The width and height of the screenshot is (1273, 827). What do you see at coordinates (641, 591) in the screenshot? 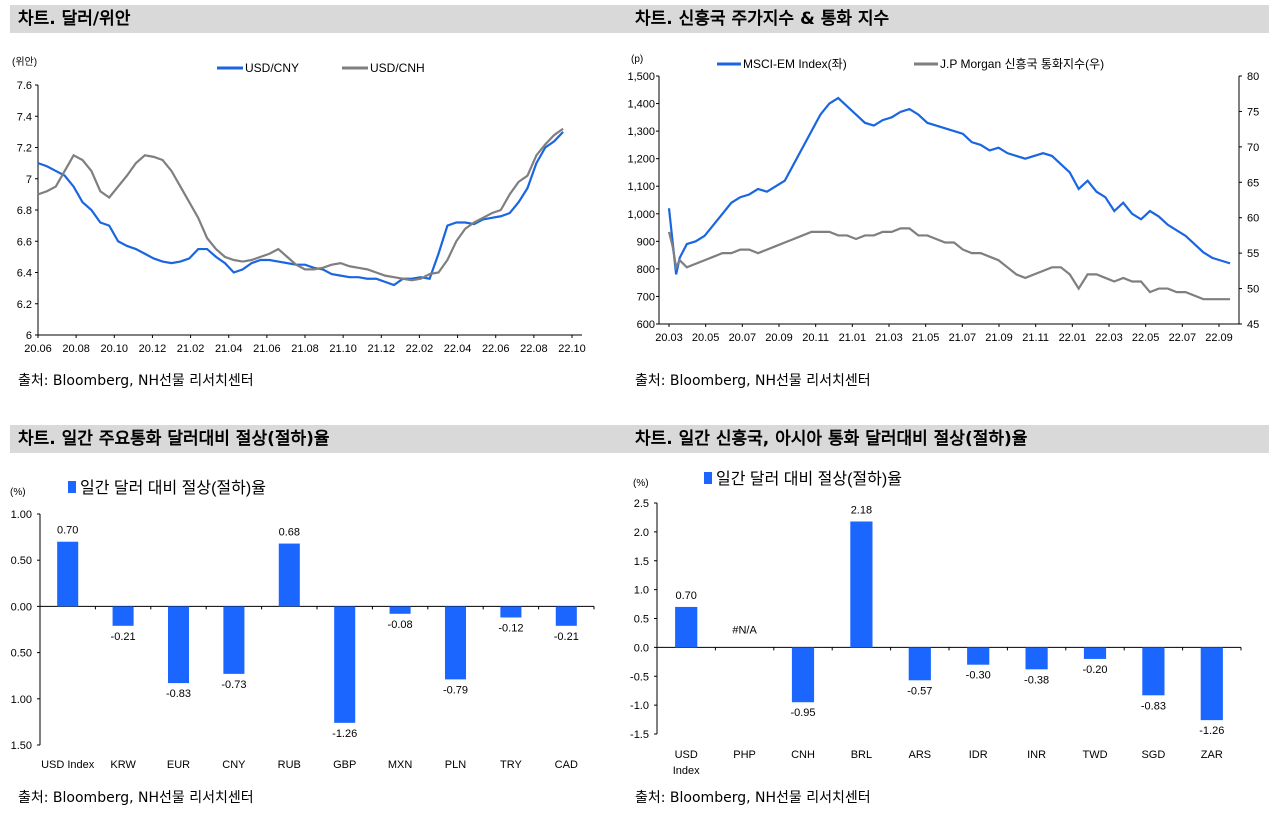
I see `y-tick-label: 1.0` at bounding box center [641, 591].